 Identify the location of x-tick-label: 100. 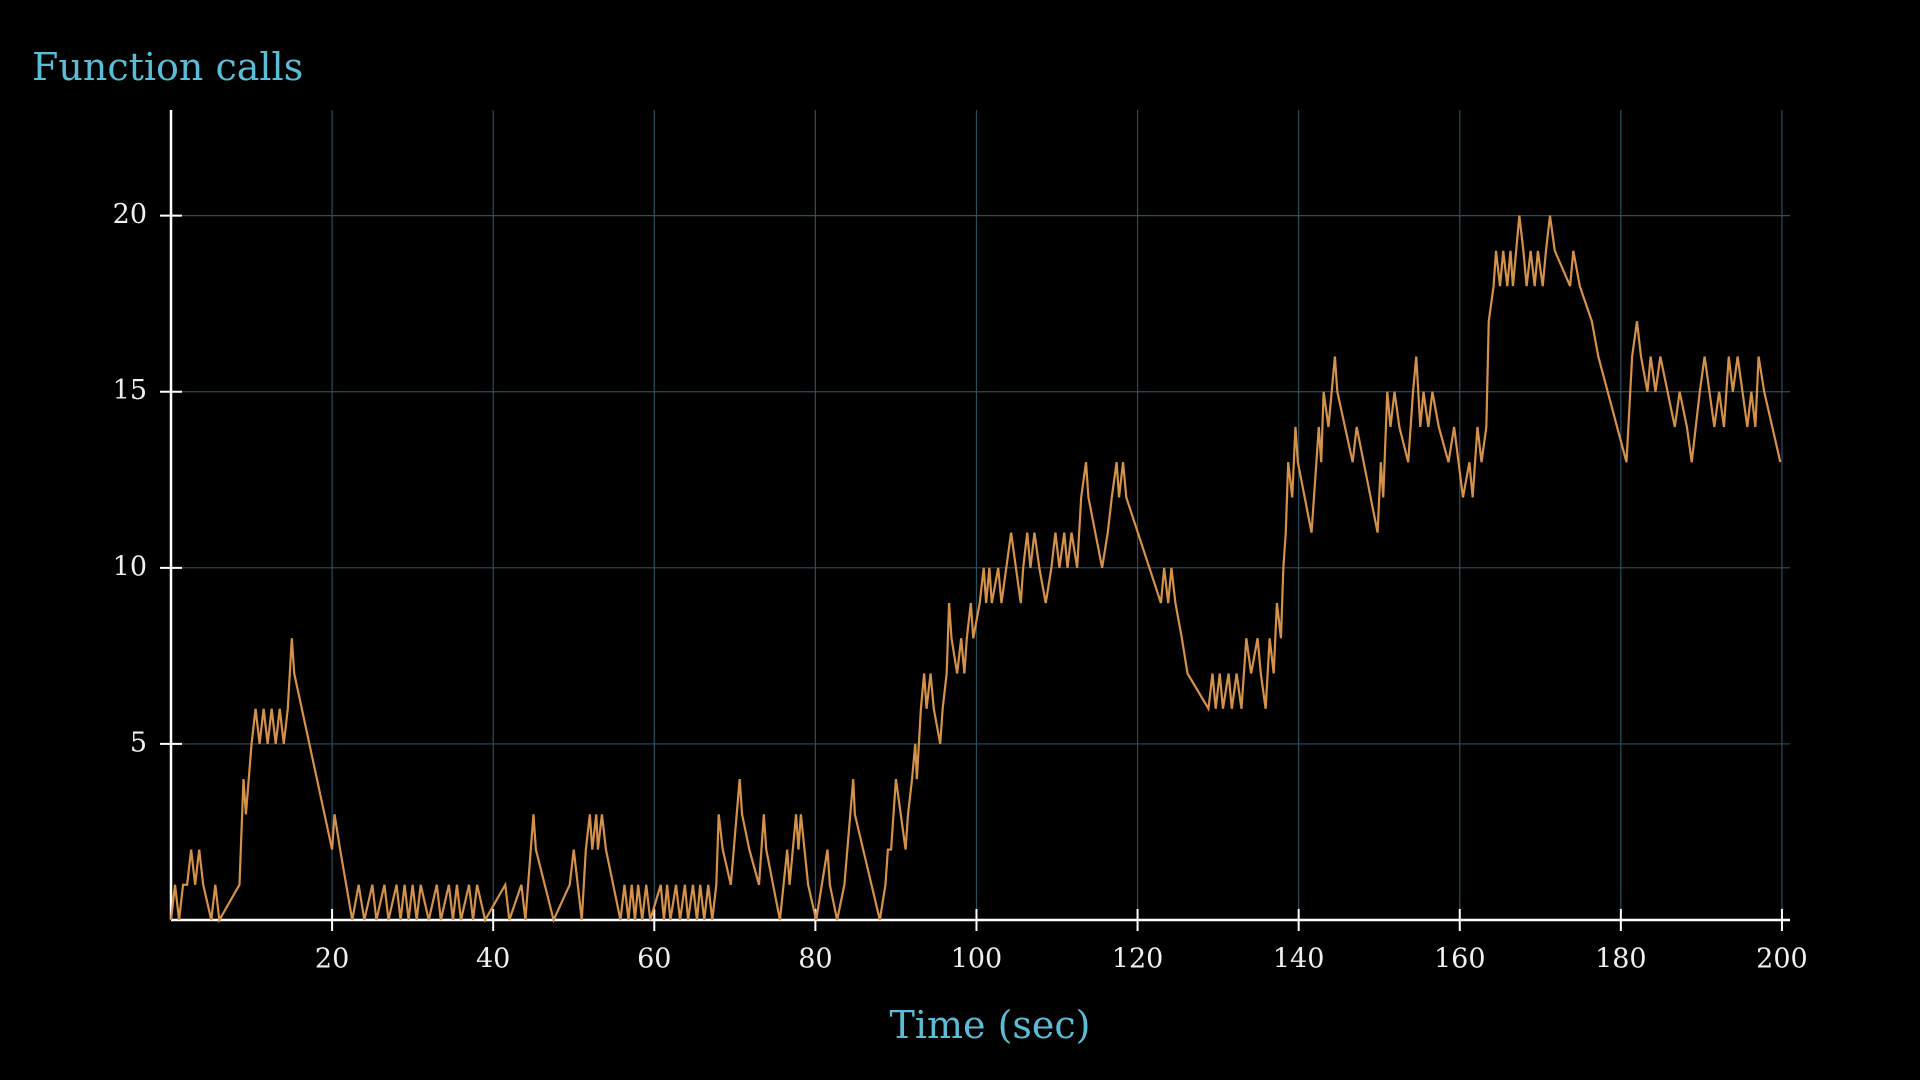
(977, 959).